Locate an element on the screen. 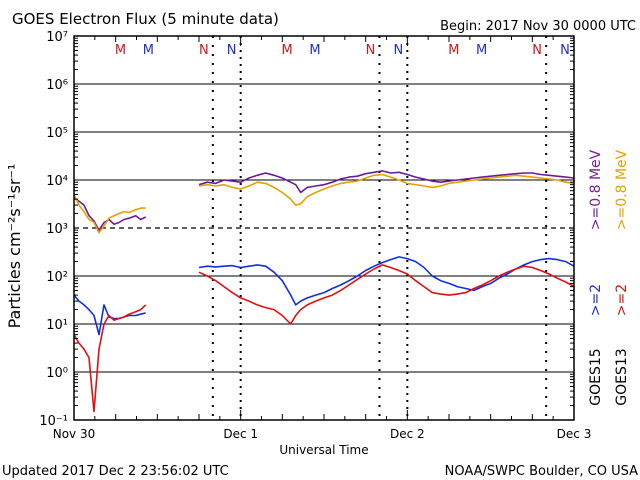 The image size is (640, 480). y-tick-label: 10⁵ is located at coordinates (57, 133).